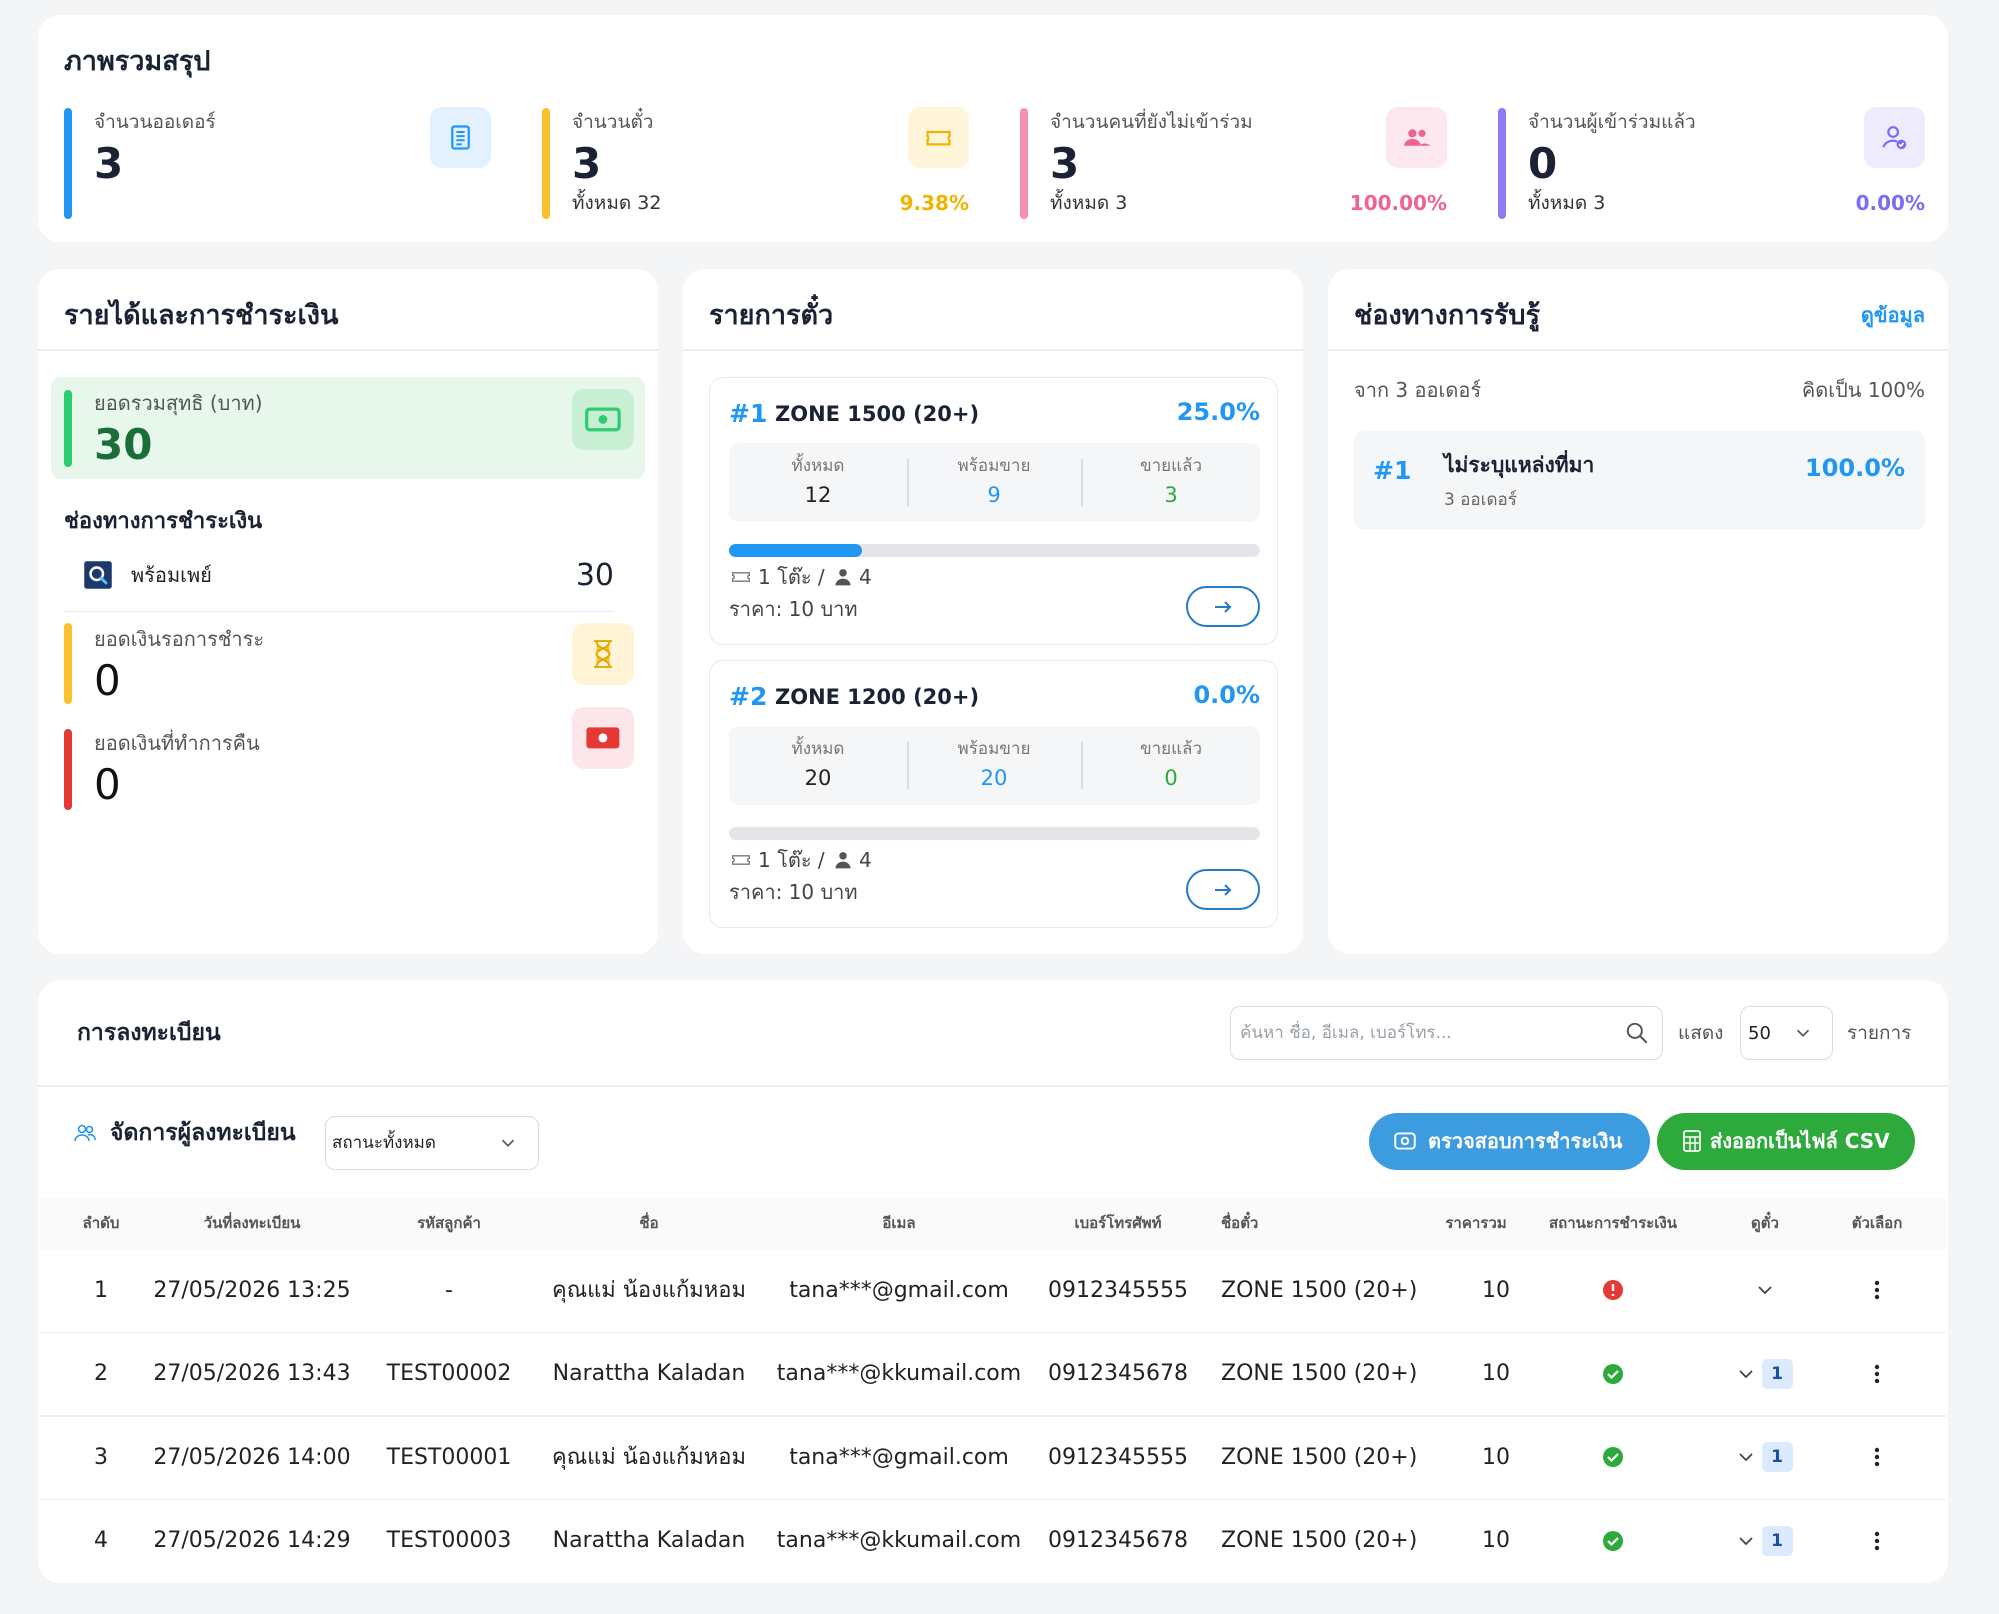  Describe the element at coordinates (432, 1143) in the screenshot. I see `status-filter-select` at that location.